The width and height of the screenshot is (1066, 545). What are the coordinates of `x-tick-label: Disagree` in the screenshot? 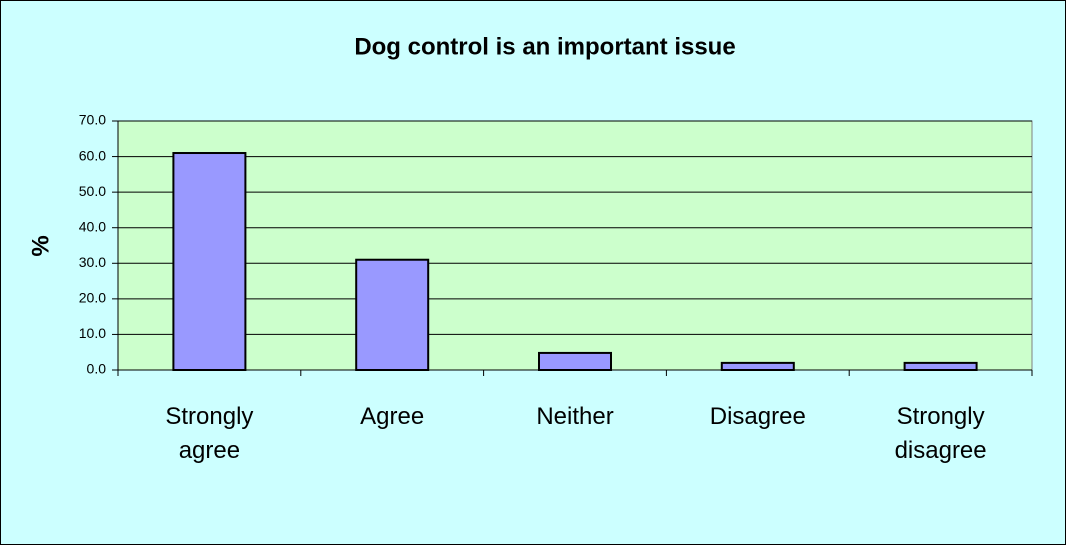 It's located at (757, 416).